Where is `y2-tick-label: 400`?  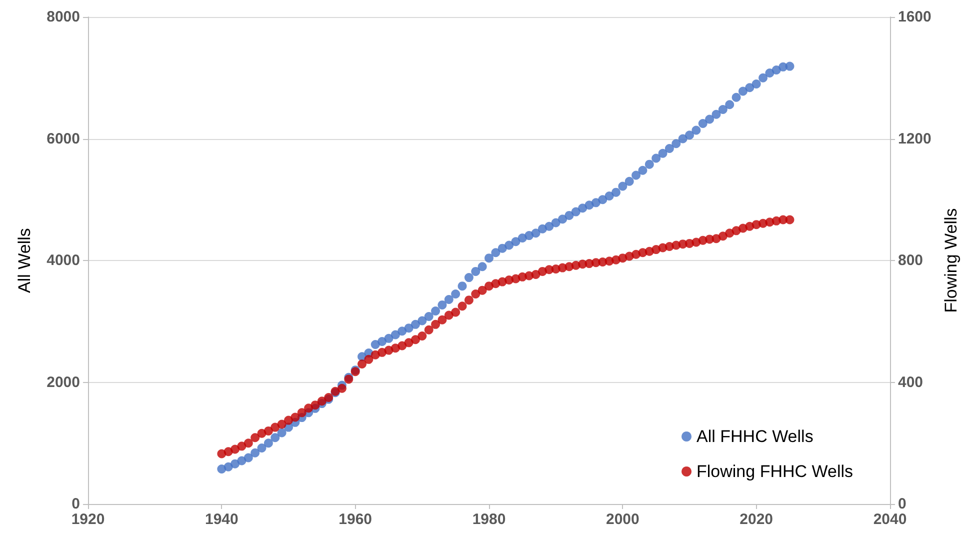 y2-tick-label: 400 is located at coordinates (911, 382).